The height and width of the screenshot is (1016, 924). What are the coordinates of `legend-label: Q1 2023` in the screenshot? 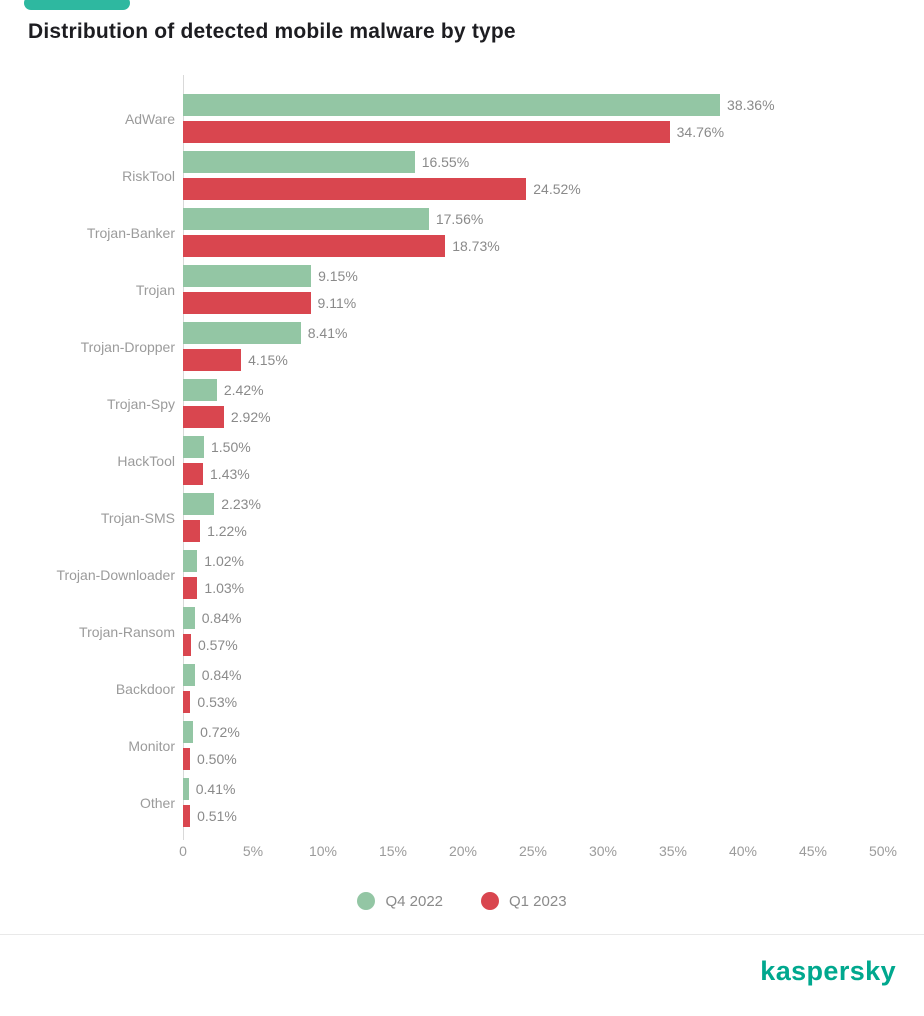 It's located at (538, 901).